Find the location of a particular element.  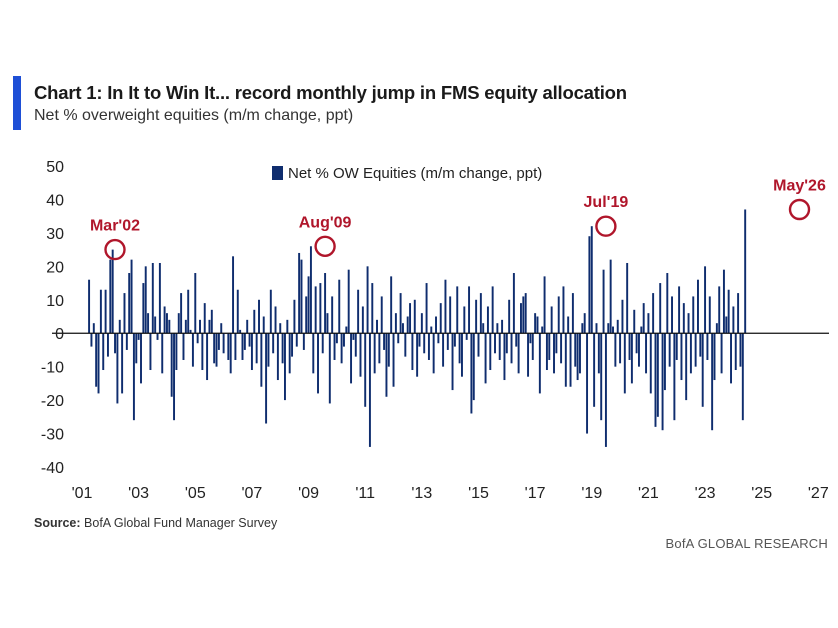

x-tick-label: '11 is located at coordinates (365, 493).